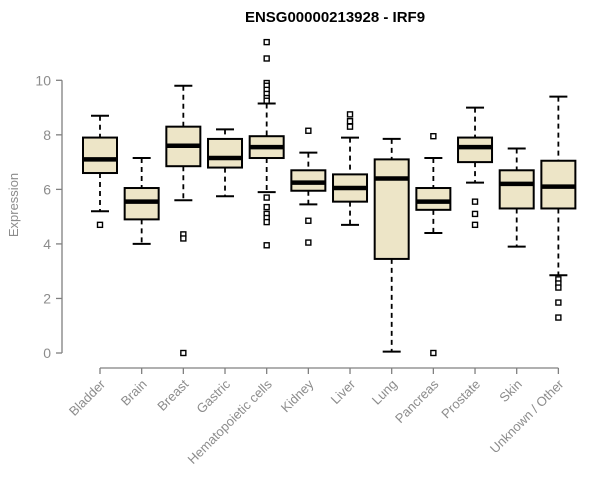 This screenshot has width=600, height=500. What do you see at coordinates (510, 391) in the screenshot?
I see `x-tick-label: Skin` at bounding box center [510, 391].